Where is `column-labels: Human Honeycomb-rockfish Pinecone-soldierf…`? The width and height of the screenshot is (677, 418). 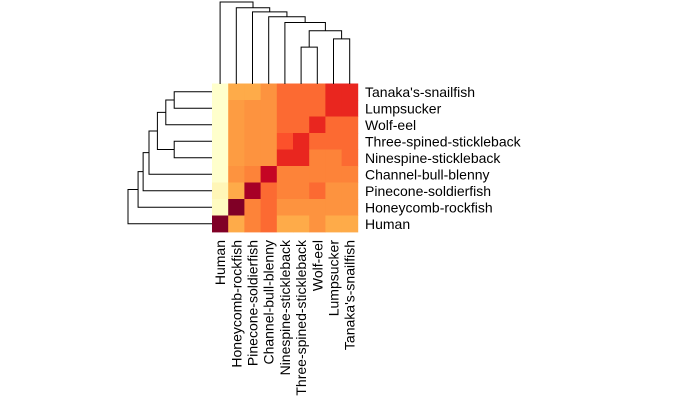 column-labels: Human Honeycomb-rockfish Pinecone-soldierf… is located at coordinates (285, 317).